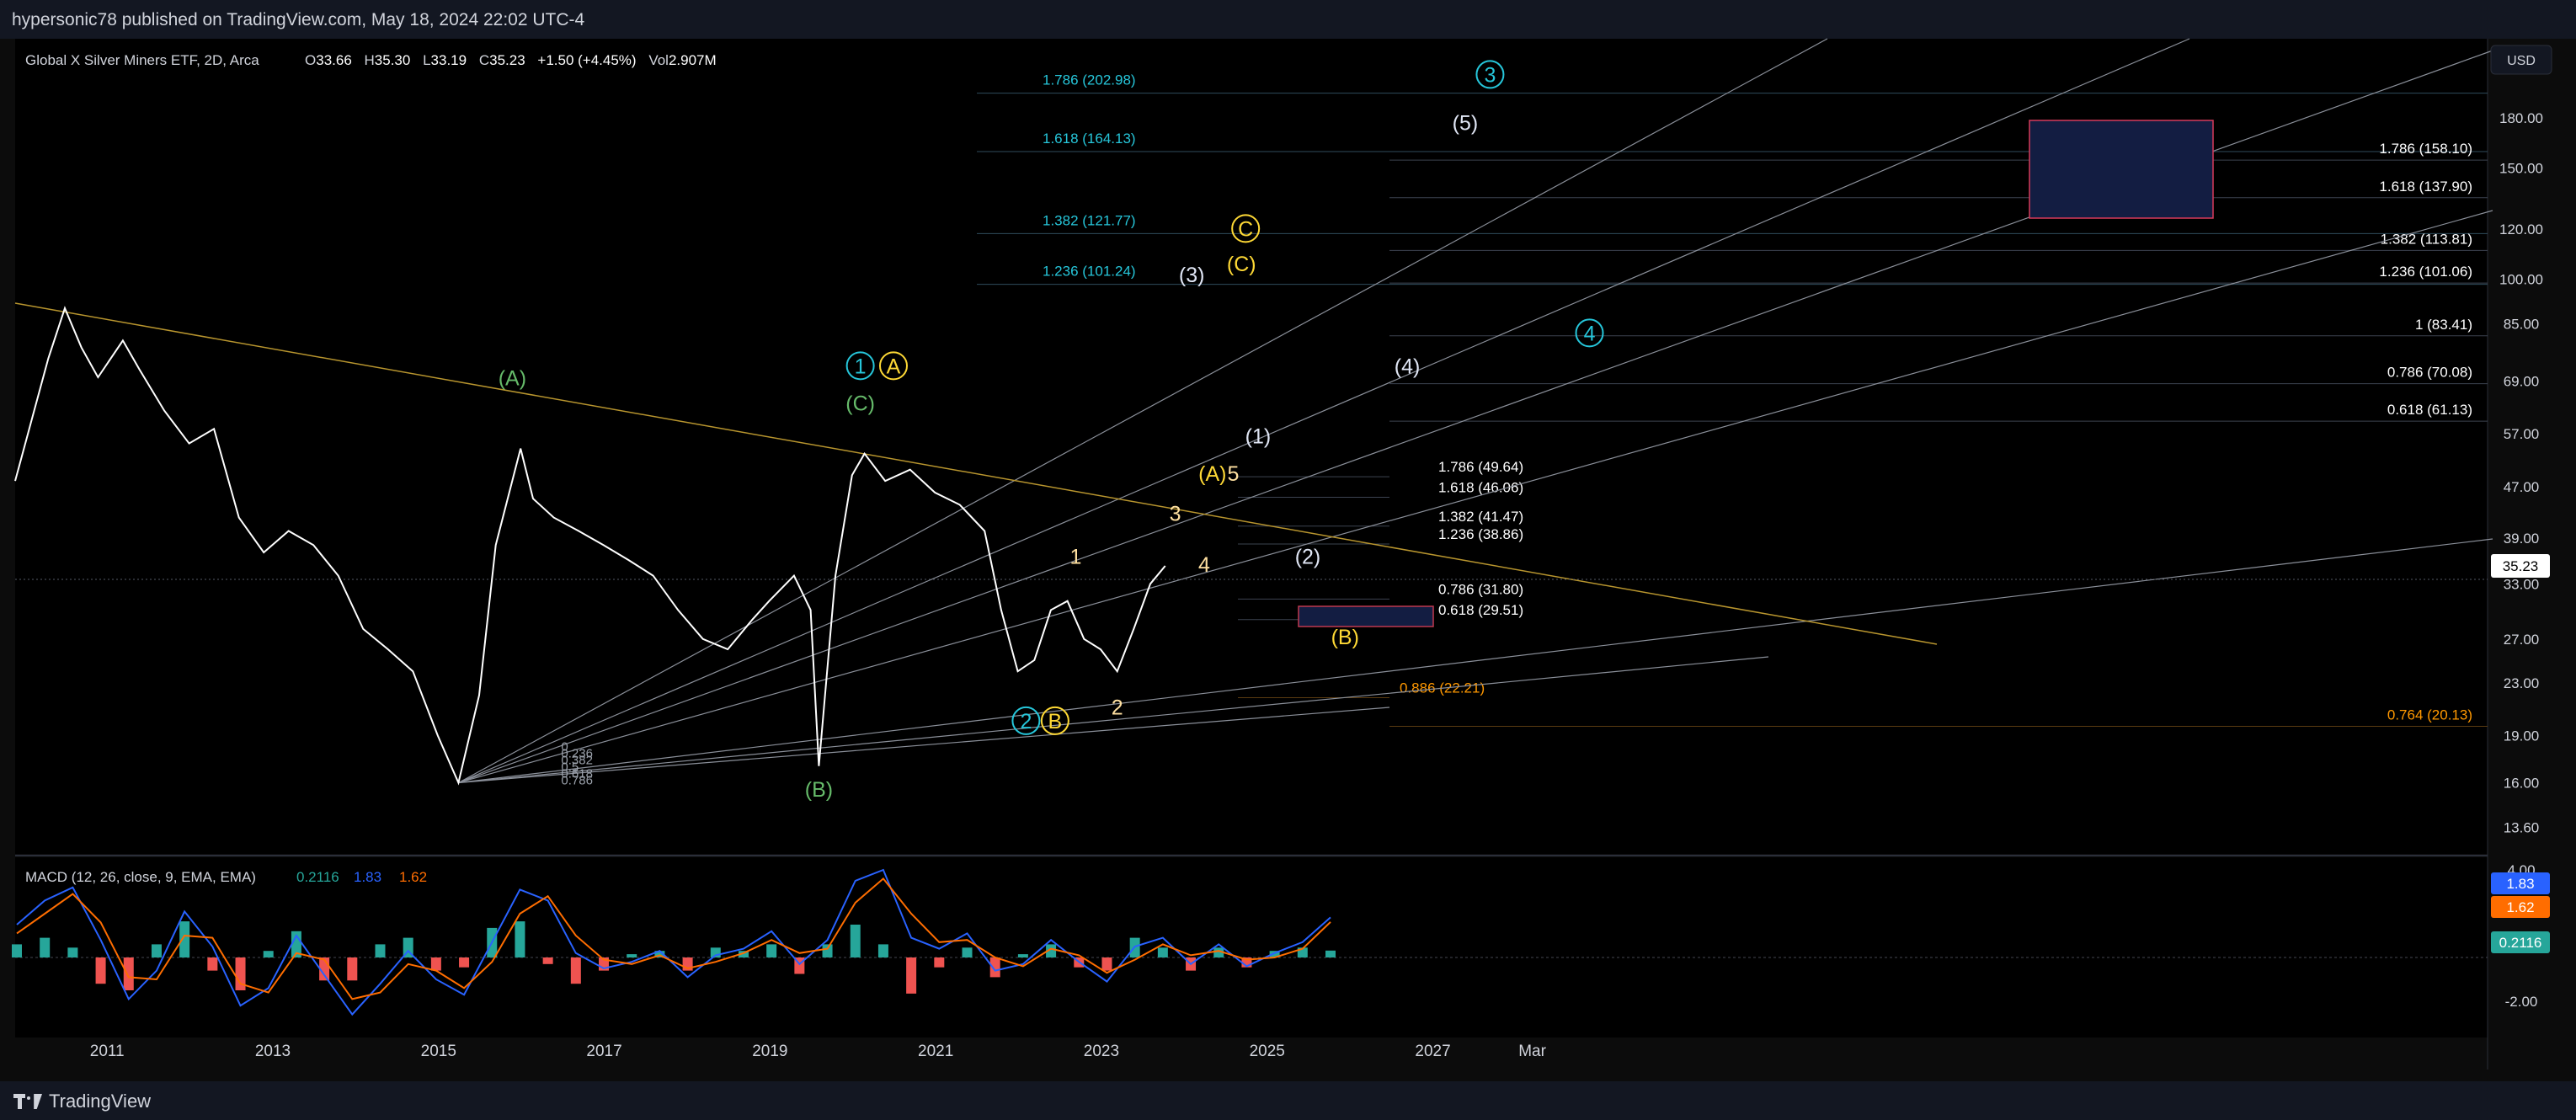 The width and height of the screenshot is (2576, 1120). Describe the element at coordinates (1466, 124) in the screenshot. I see `wave-label: (5)` at that location.